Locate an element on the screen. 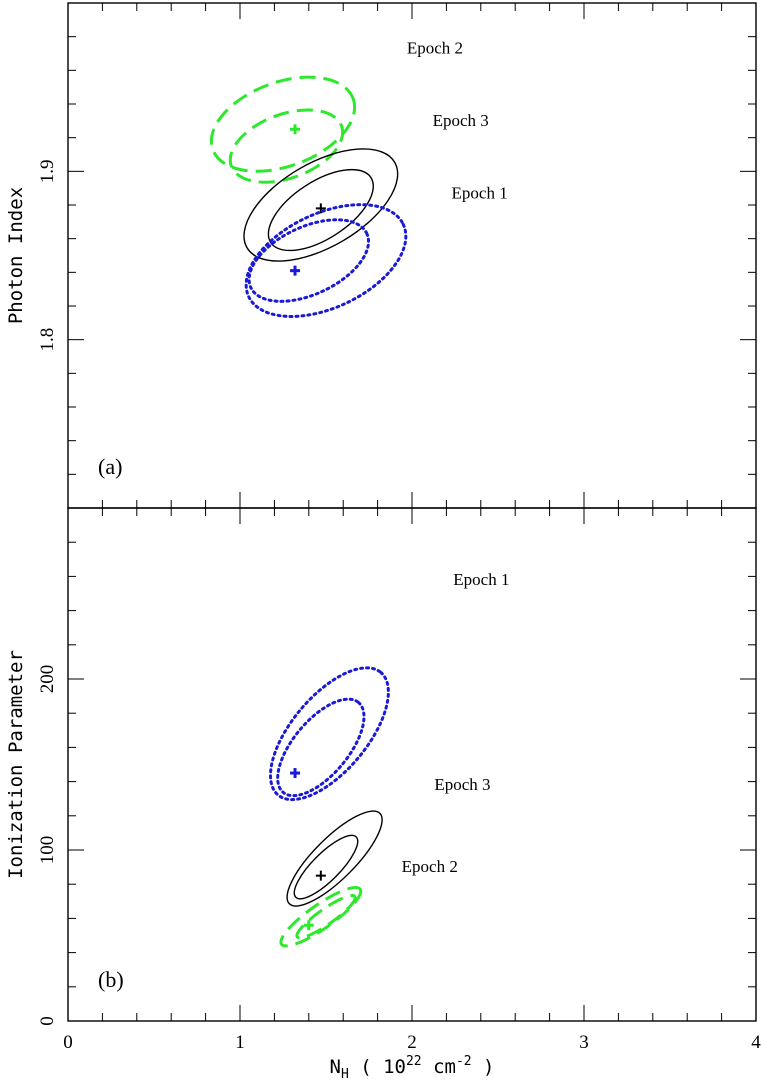  y-tick-label: 200 is located at coordinates (47, 679).